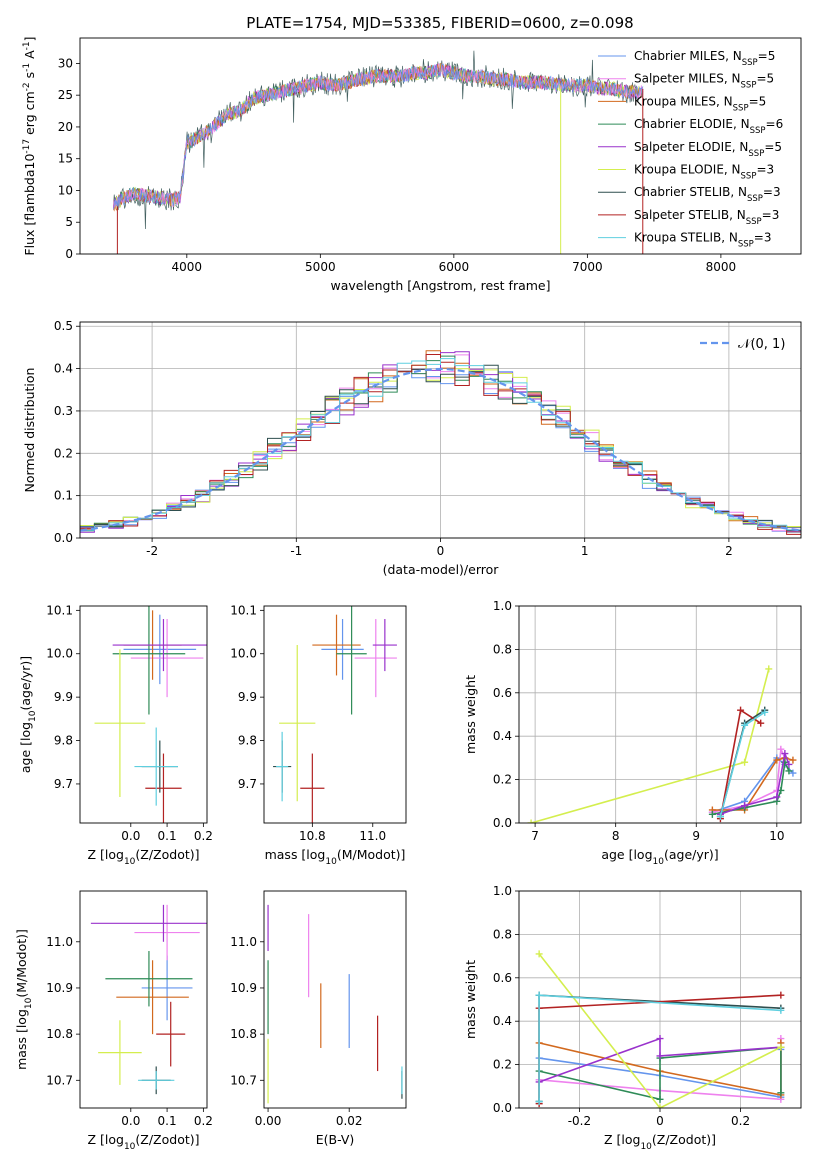 The width and height of the screenshot is (819, 1170). Describe the element at coordinates (683, 101) in the screenshot. I see `legend-model: Kroupa MILES, N` at that location.